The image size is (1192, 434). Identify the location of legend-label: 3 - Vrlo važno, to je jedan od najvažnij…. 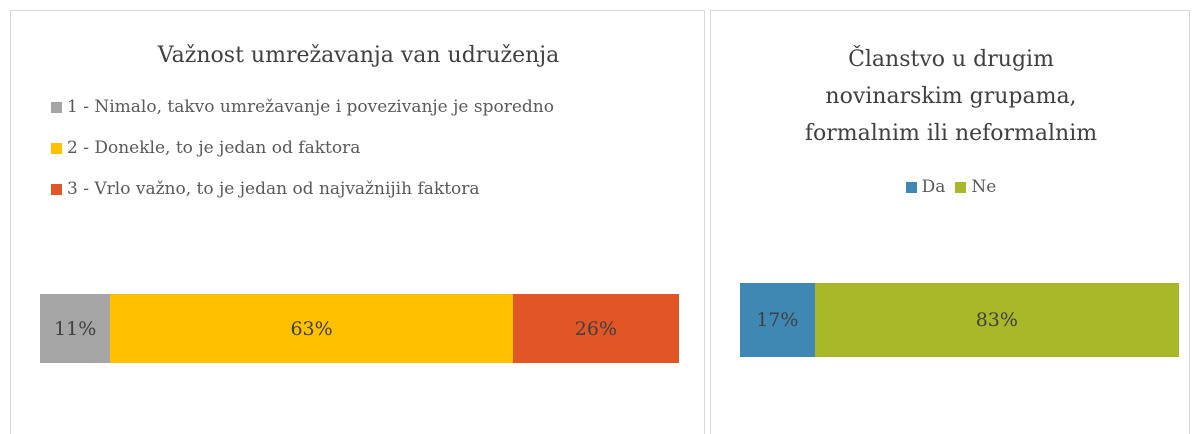
(273, 189).